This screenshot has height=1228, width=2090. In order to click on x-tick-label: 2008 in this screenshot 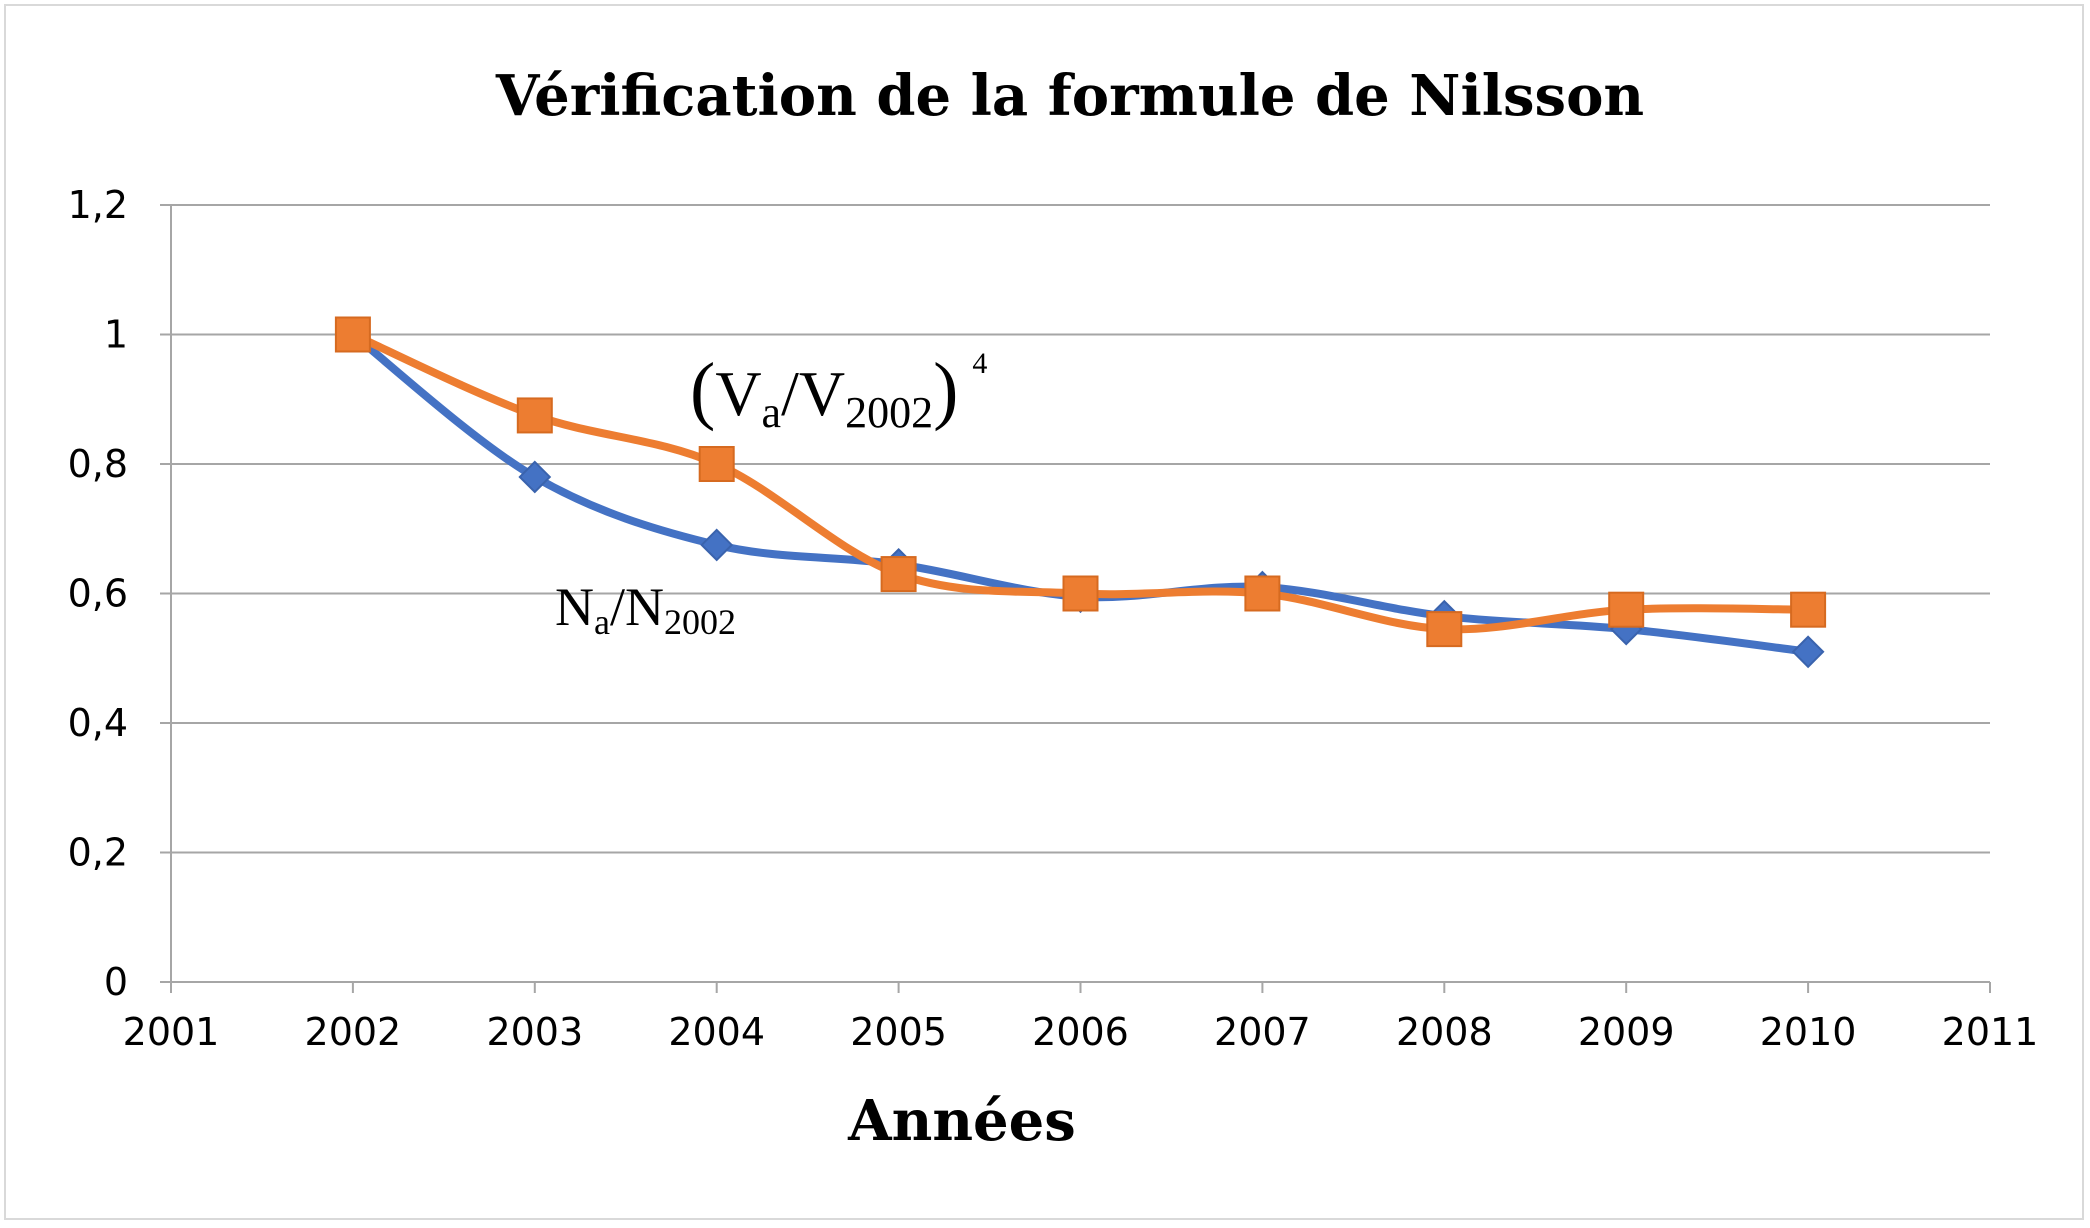, I will do `click(1444, 1032)`.